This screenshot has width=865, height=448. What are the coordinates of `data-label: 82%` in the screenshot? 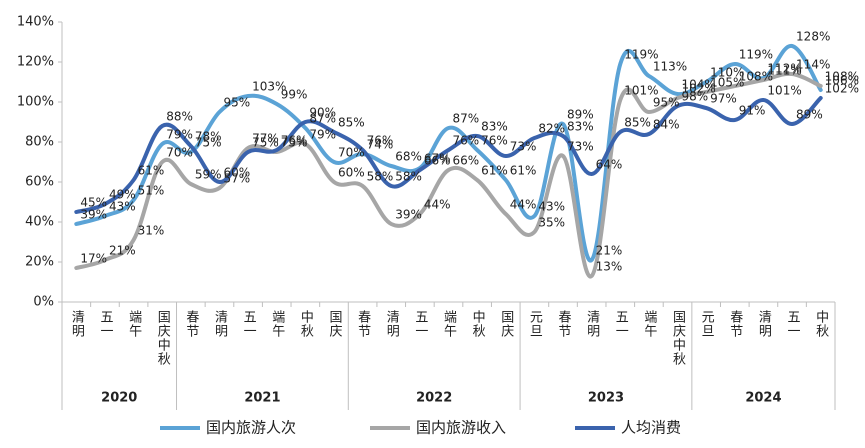 It's located at (551, 129).